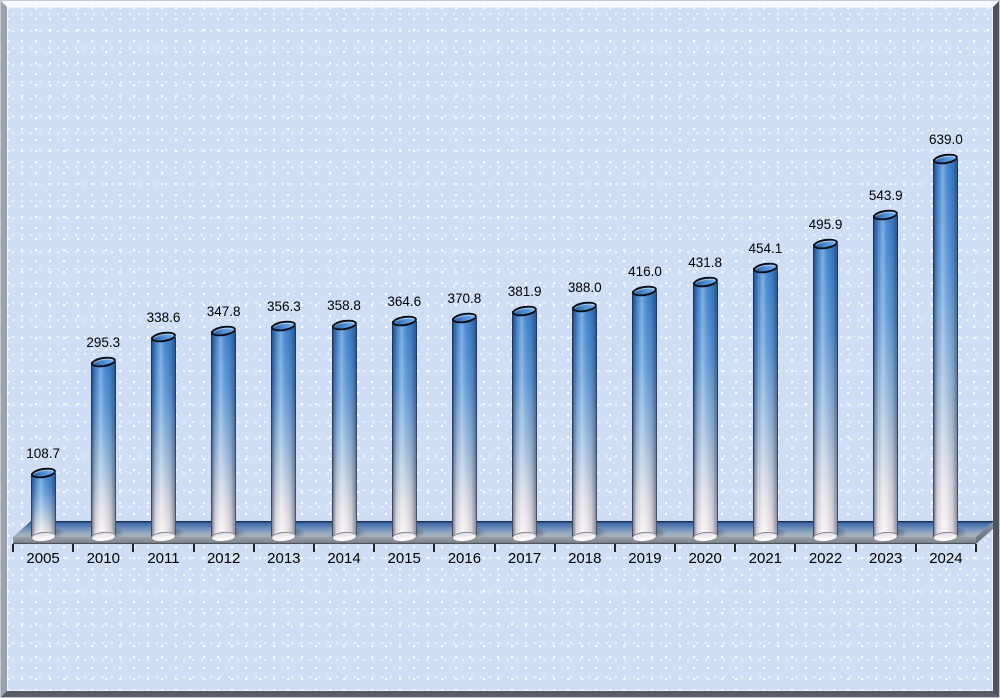 Image resolution: width=1000 pixels, height=698 pixels. What do you see at coordinates (103, 342) in the screenshot?
I see `bar-value-label: 295.3` at bounding box center [103, 342].